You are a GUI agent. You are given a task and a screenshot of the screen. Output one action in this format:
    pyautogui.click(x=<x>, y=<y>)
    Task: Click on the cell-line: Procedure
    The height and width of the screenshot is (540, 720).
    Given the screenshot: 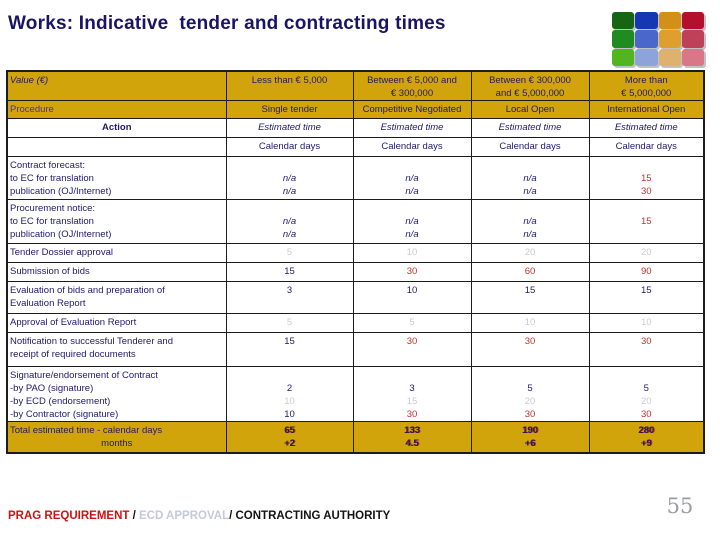 What is the action you would take?
    pyautogui.click(x=32, y=109)
    